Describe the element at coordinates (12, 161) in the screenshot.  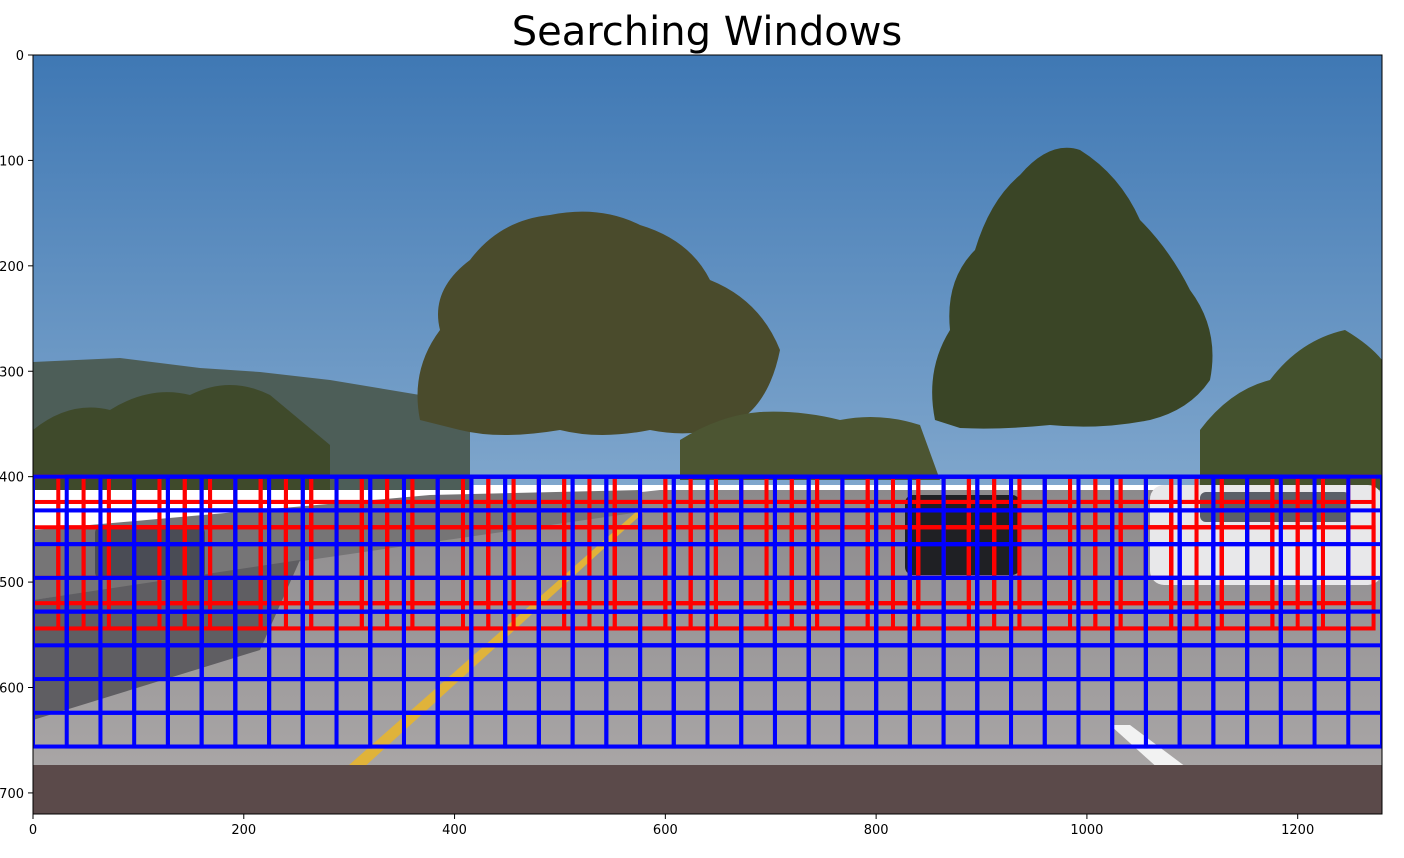
I see `y-tick-label: 100` at that location.